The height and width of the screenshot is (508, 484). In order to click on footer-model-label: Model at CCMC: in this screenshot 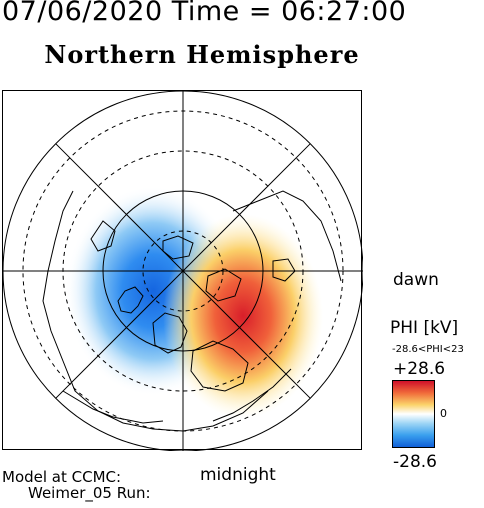, I will do `click(62, 477)`.